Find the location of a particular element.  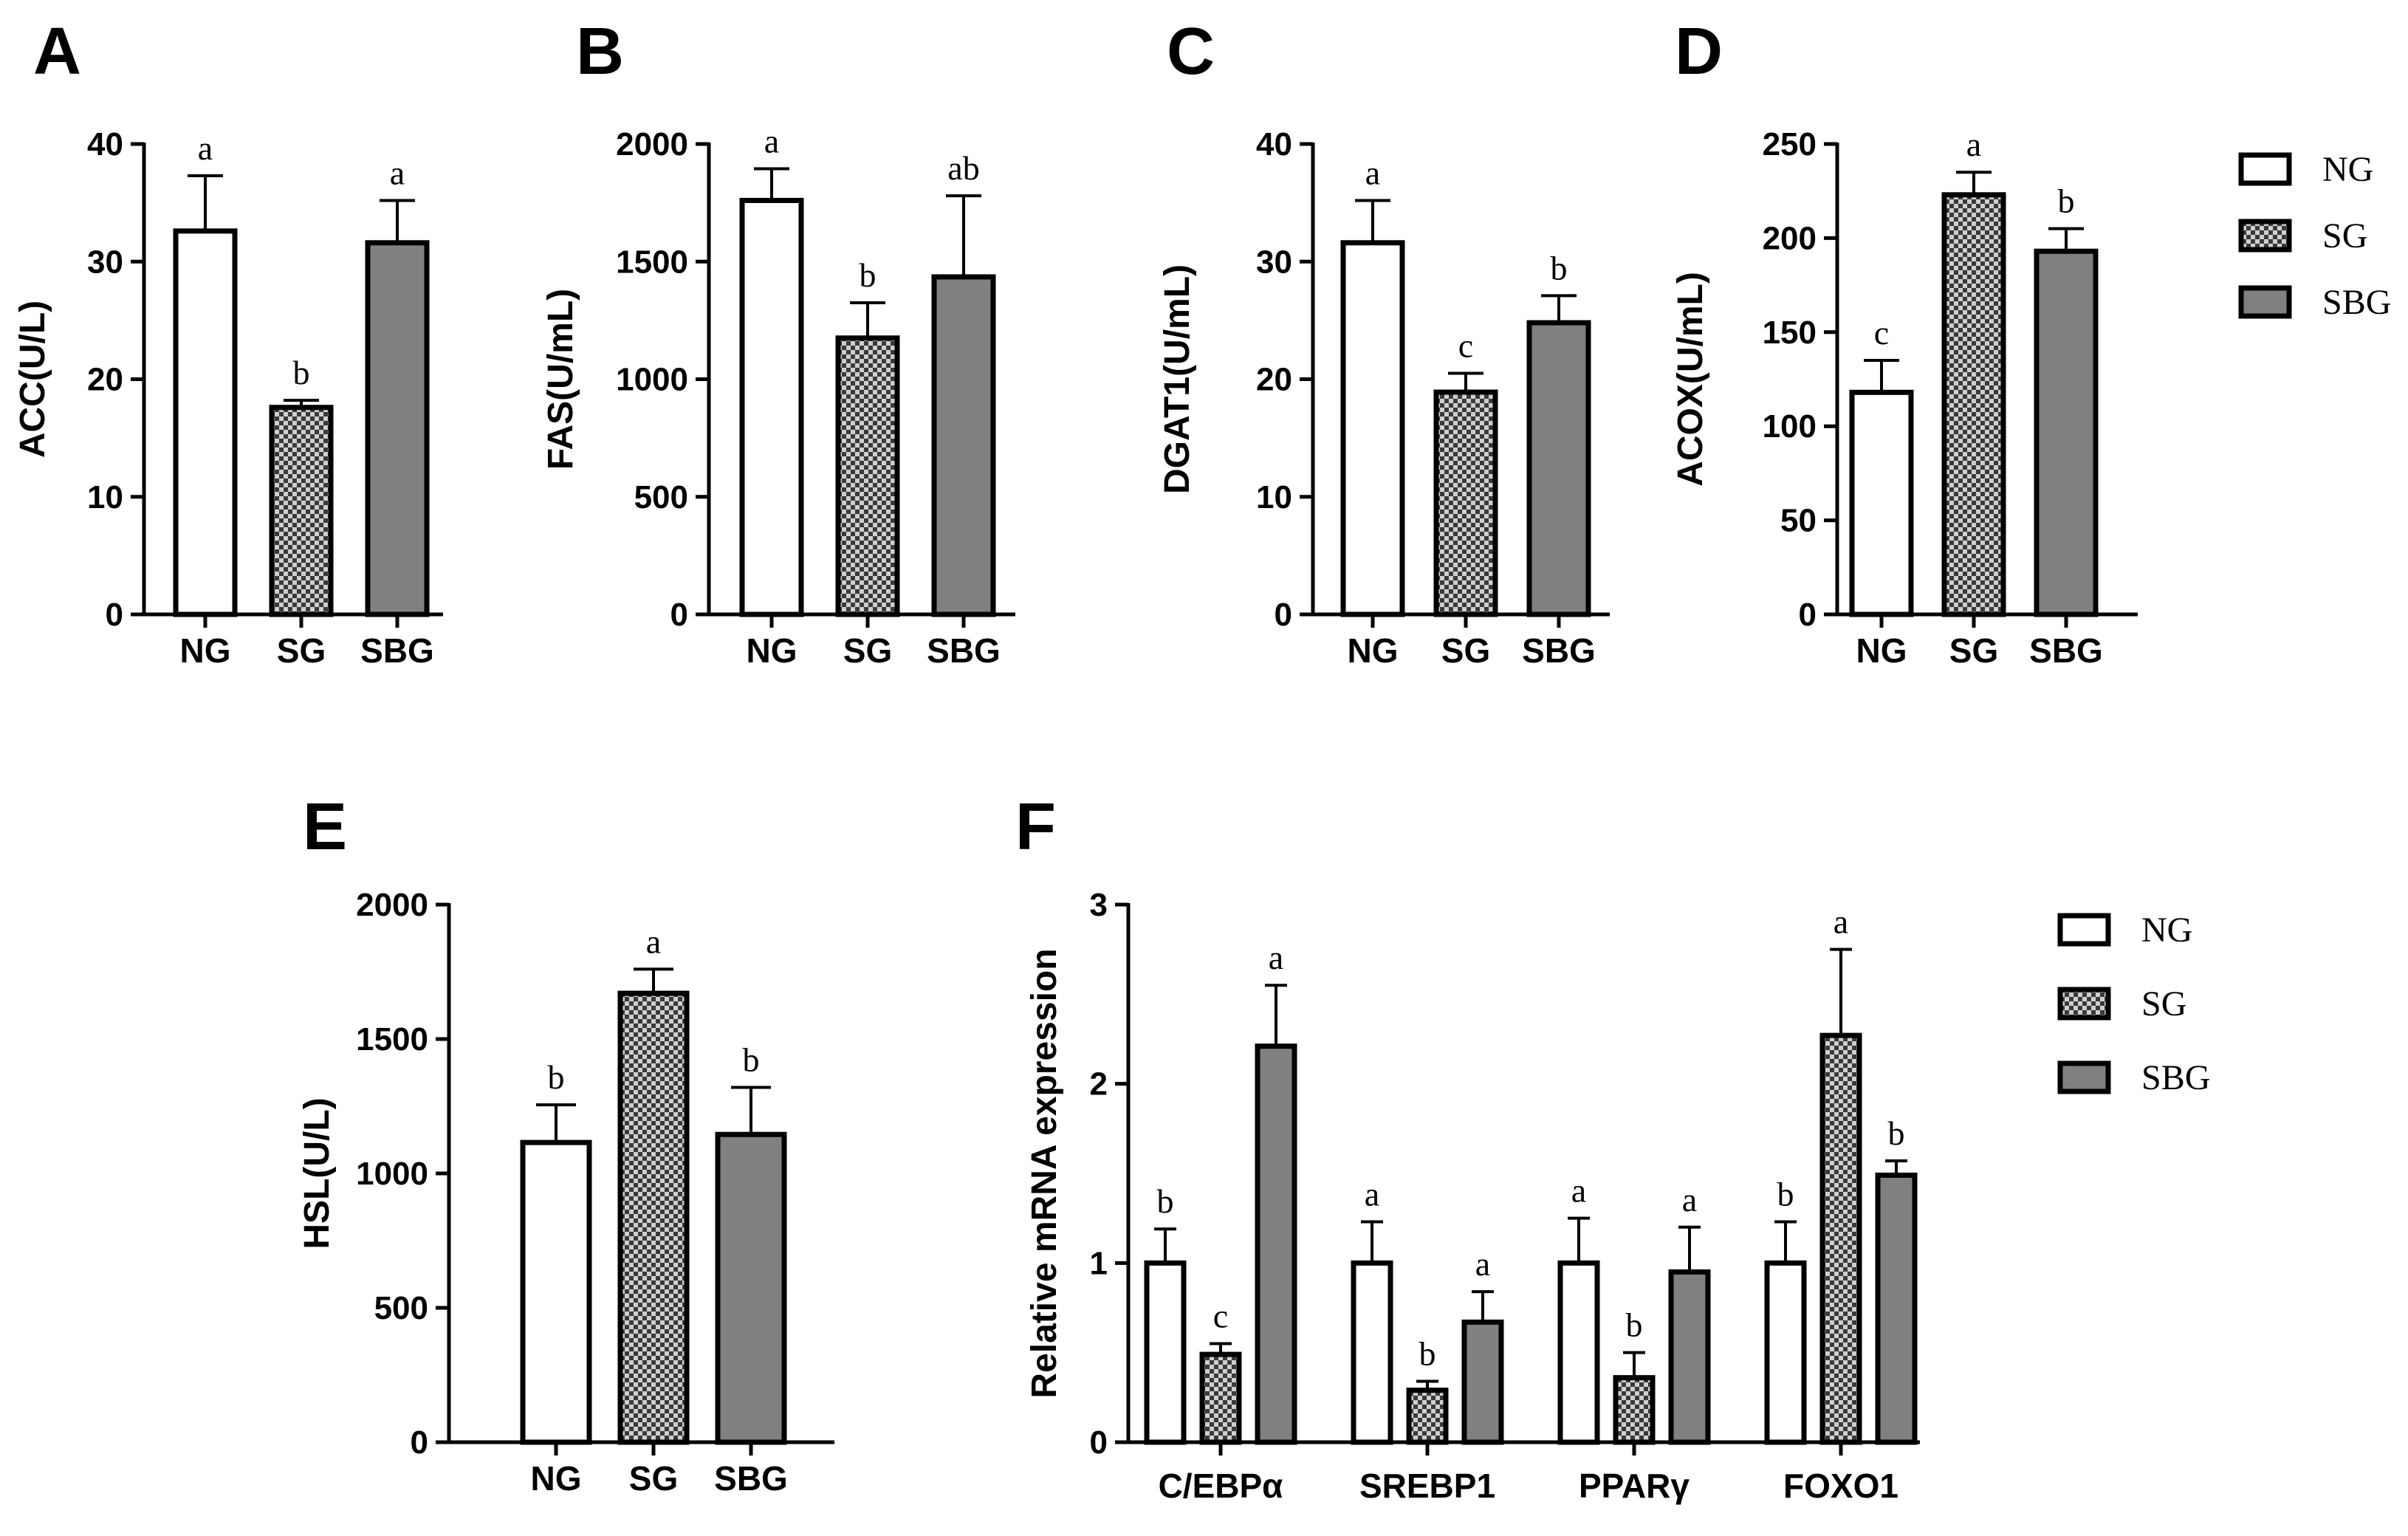

y-tick-label: 1000 is located at coordinates (652, 380).